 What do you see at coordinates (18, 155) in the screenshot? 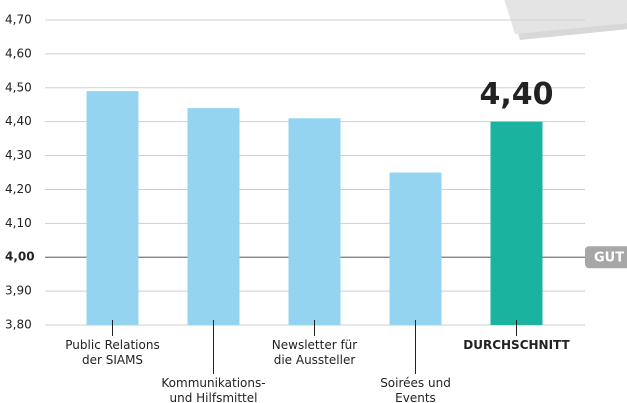
I see `y-tick-label: 4,30` at bounding box center [18, 155].